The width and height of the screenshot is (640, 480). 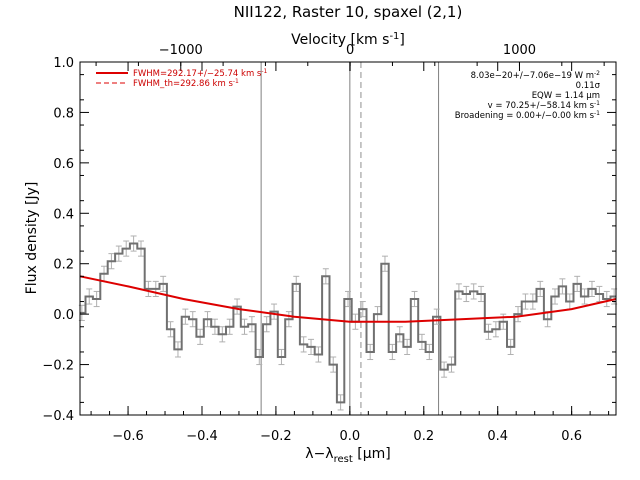 What do you see at coordinates (597, 73) in the screenshot?
I see `annotation-sup-0: -2` at bounding box center [597, 73].